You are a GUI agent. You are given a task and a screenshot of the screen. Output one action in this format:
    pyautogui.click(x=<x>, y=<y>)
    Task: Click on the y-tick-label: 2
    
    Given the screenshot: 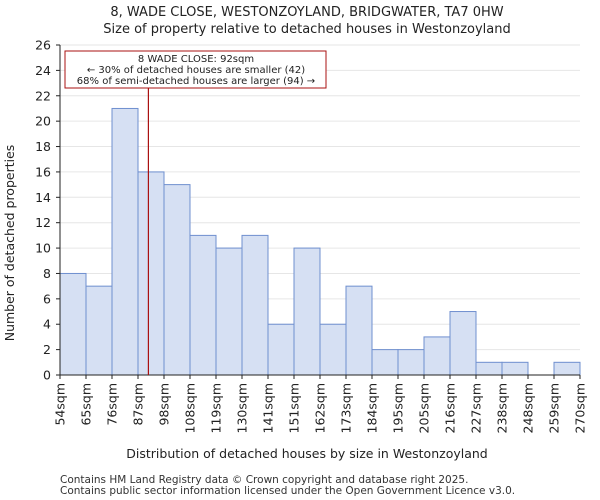 What is the action you would take?
    pyautogui.click(x=47, y=349)
    